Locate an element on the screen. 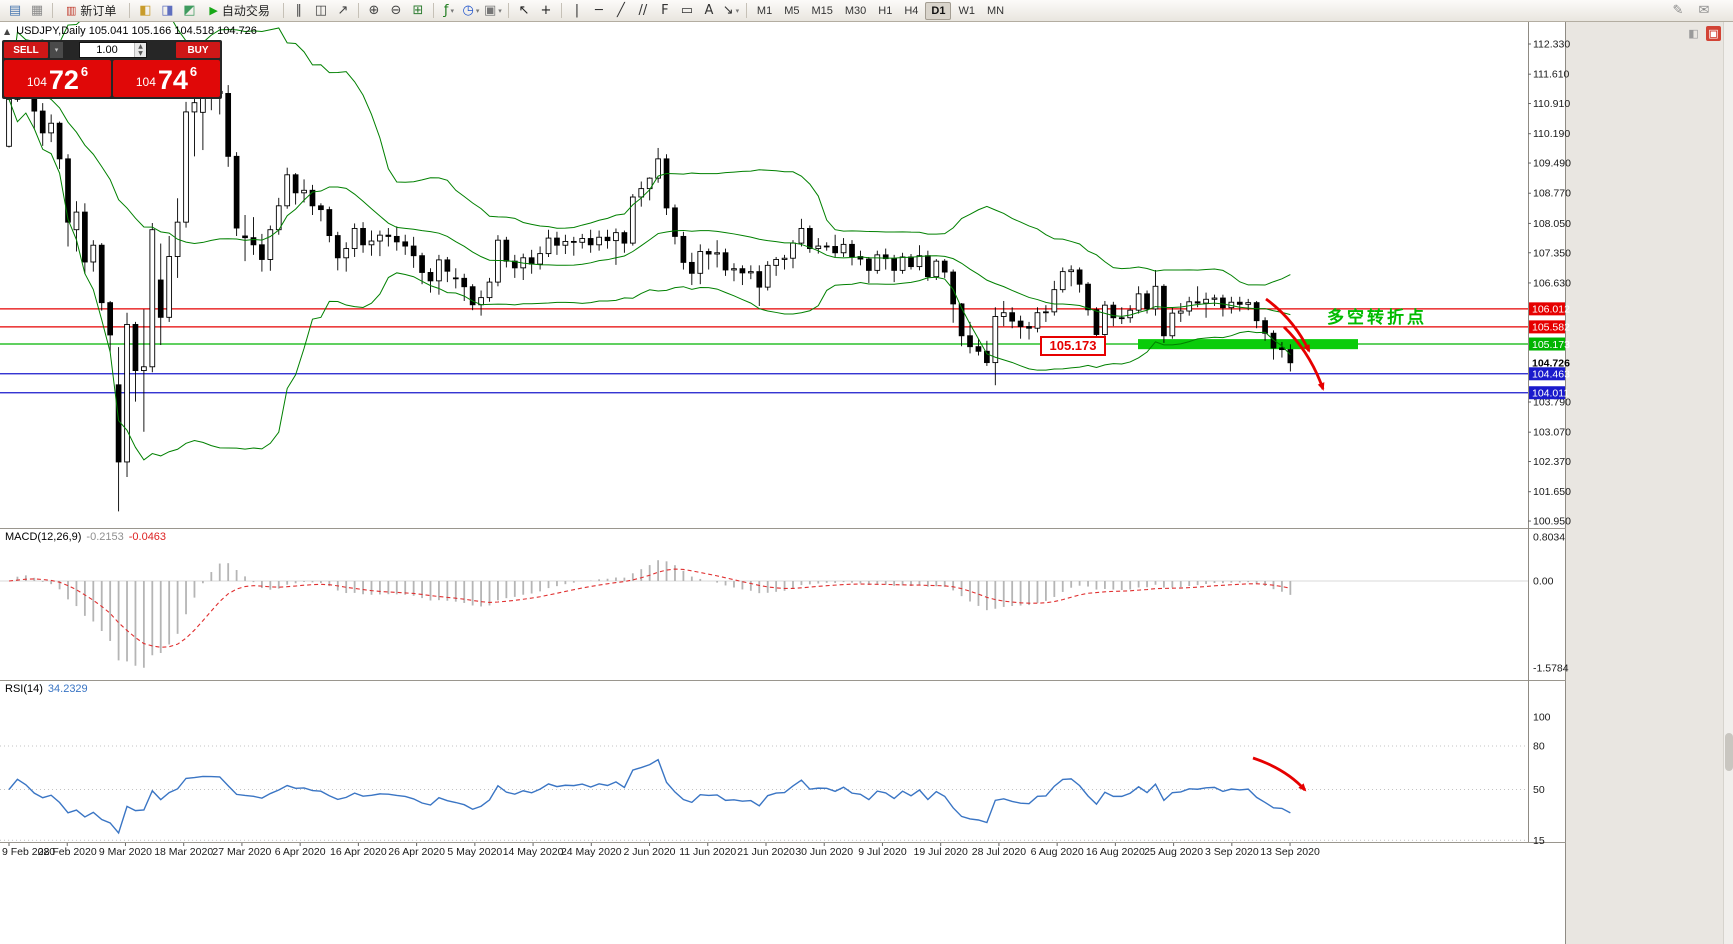 This screenshot has width=1733, height=944. toolbar-right-icons: ✎ ✉ is located at coordinates (1698, 11).